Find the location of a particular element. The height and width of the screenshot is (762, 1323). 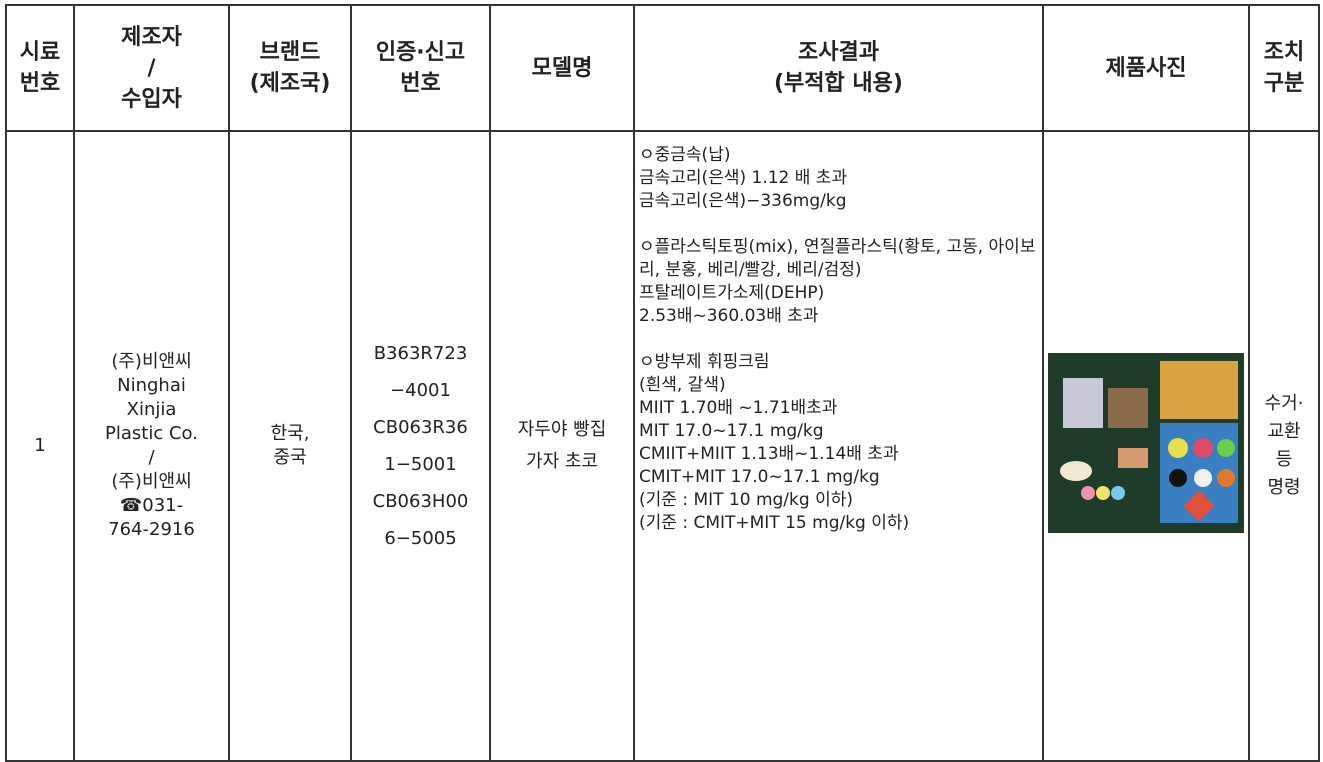

sample-no: 1 is located at coordinates (40, 446).